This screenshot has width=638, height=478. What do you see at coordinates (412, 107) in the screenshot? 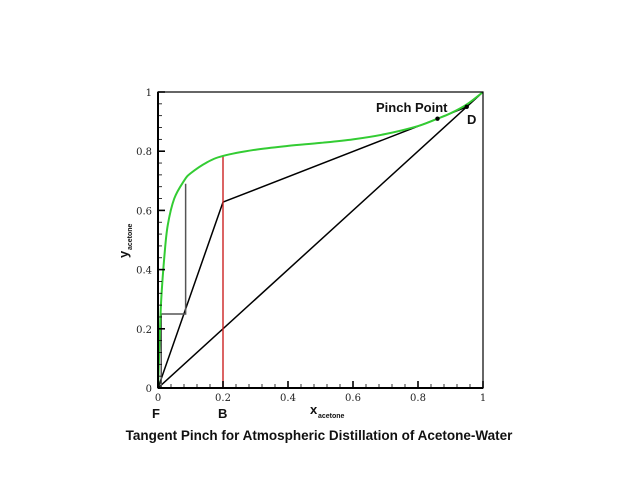
I see `annotation-pinch-point: Pinch Point` at bounding box center [412, 107].